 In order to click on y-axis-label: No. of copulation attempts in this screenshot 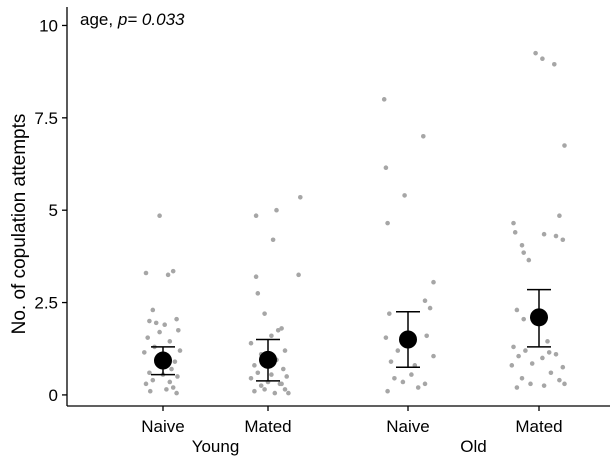, I will do `click(19, 224)`.